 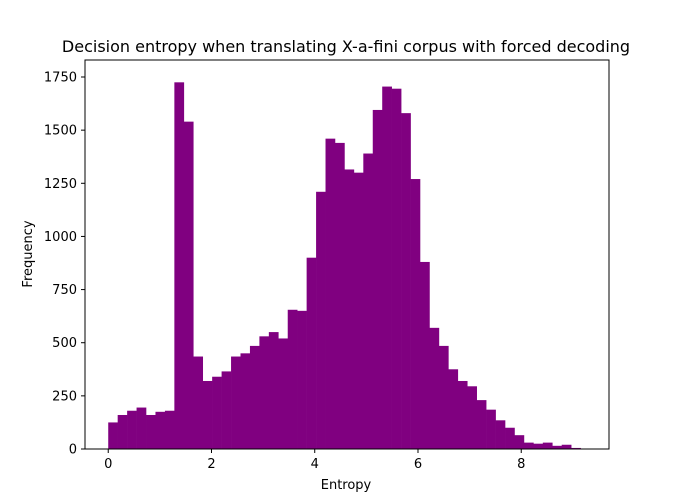 What do you see at coordinates (346, 485) in the screenshot?
I see `x-axis-label: Entropy` at bounding box center [346, 485].